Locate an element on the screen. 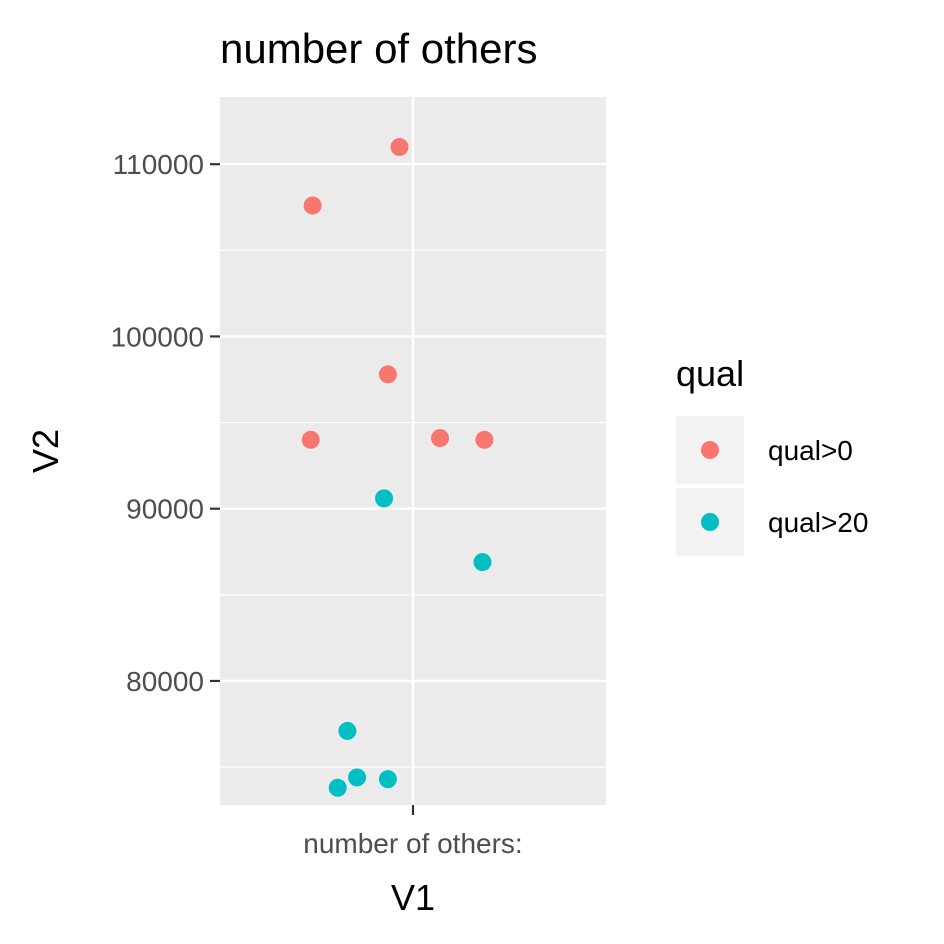 This screenshot has height=944, width=944. legend-title: qual is located at coordinates (710, 373).